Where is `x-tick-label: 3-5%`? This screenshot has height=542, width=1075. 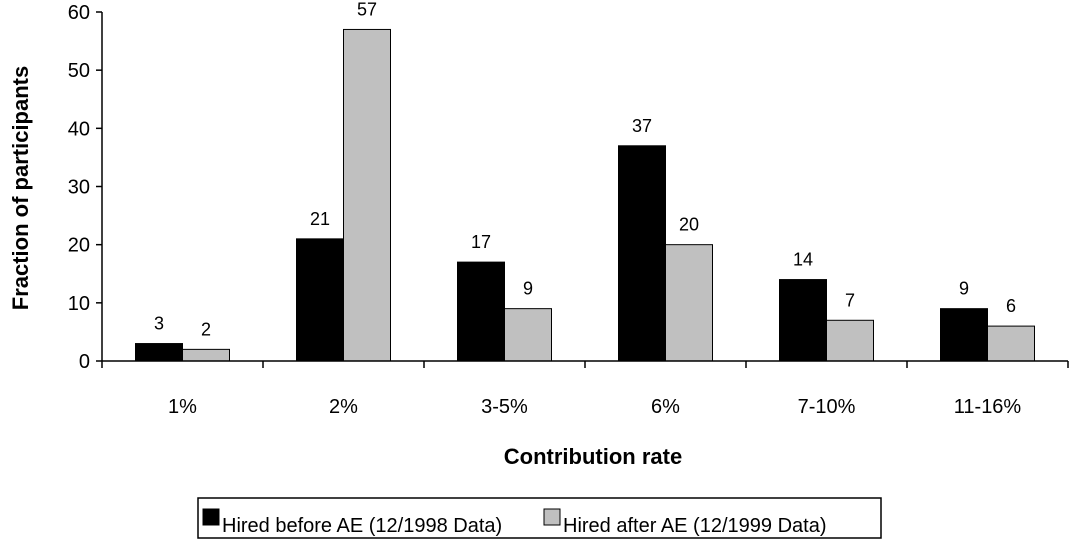 x-tick-label: 3-5% is located at coordinates (504, 407).